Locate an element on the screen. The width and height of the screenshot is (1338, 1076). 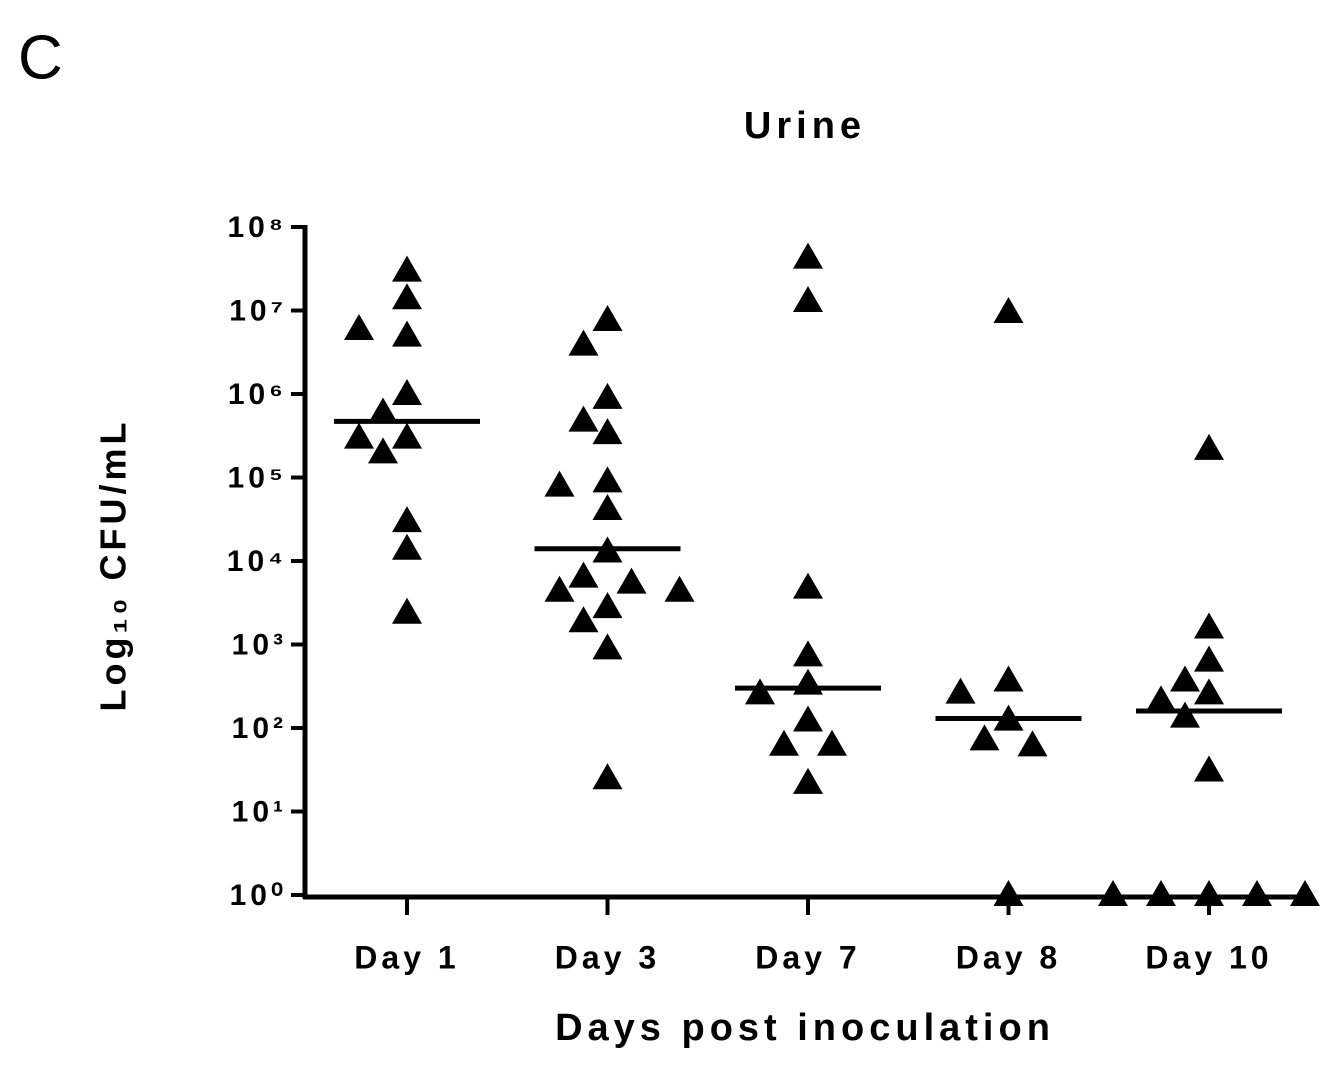
y-tick-label: 10⁸ is located at coordinates (257, 227).